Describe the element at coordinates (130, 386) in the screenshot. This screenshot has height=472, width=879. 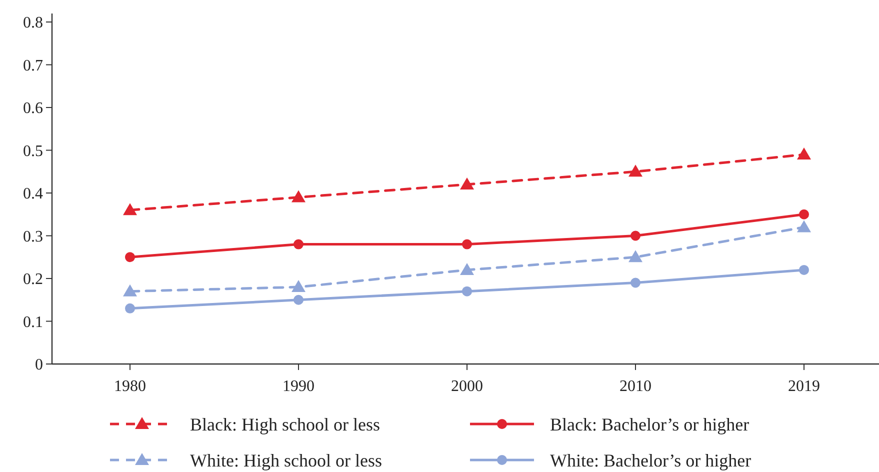
I see `x-tick-label: 1980` at that location.